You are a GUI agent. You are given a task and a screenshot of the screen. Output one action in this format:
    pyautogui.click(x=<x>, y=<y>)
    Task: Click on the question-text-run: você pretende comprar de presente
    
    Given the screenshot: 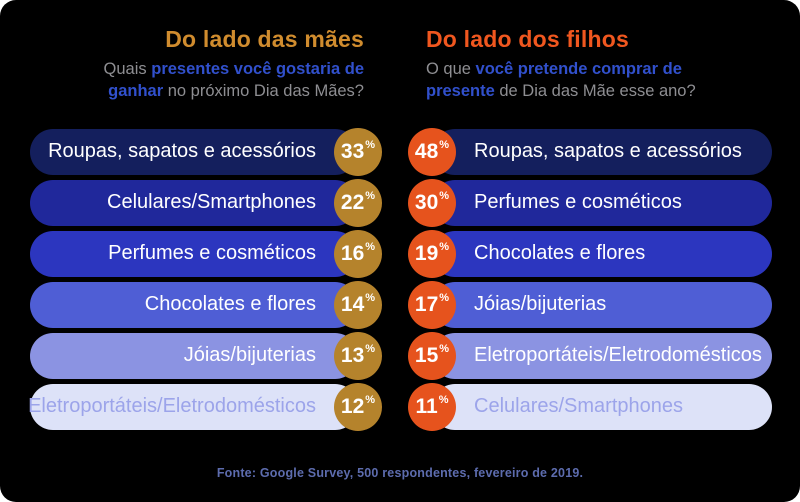 What is the action you would take?
    pyautogui.click(x=554, y=80)
    